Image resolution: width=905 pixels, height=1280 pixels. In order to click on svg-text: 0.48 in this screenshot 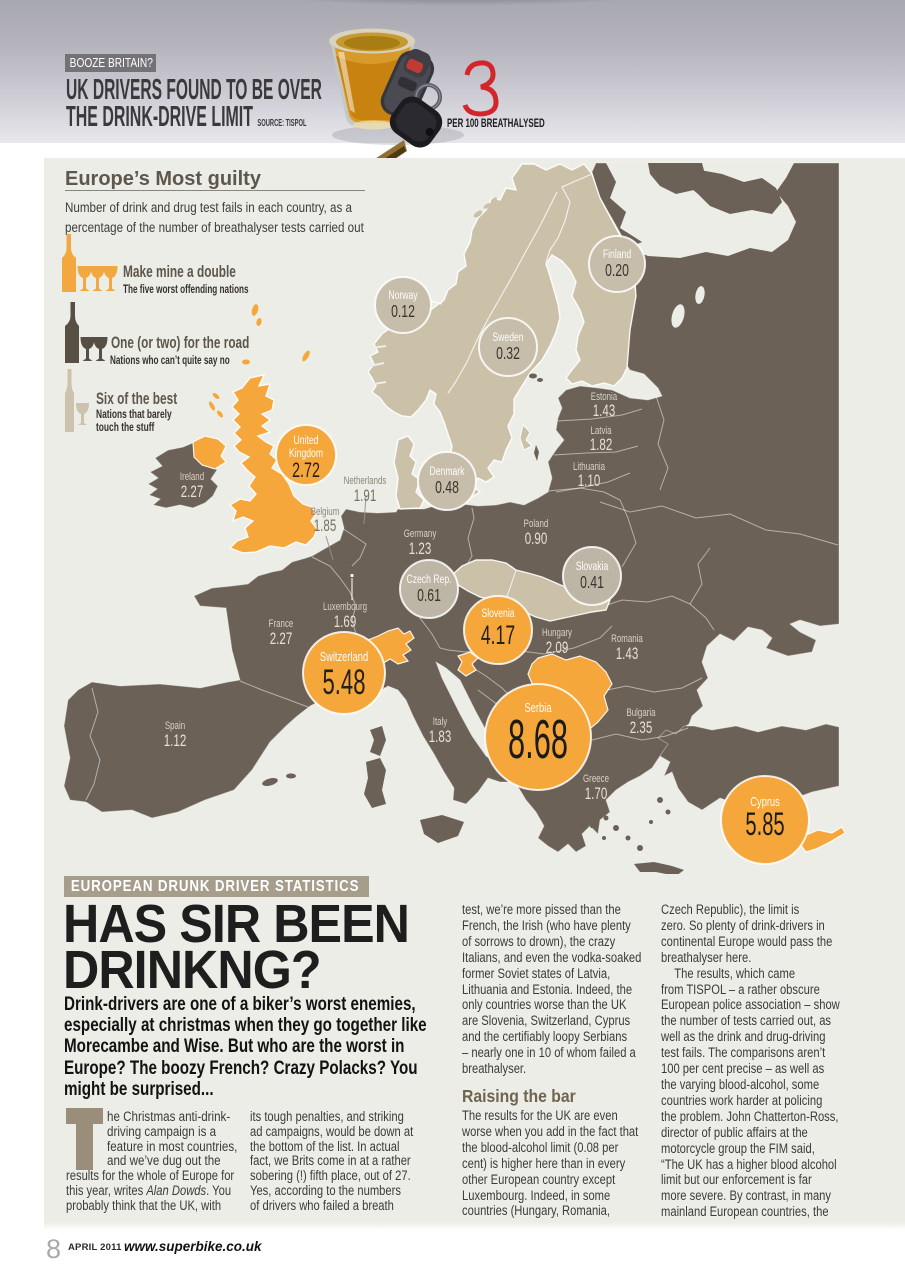, I will do `click(447, 488)`.